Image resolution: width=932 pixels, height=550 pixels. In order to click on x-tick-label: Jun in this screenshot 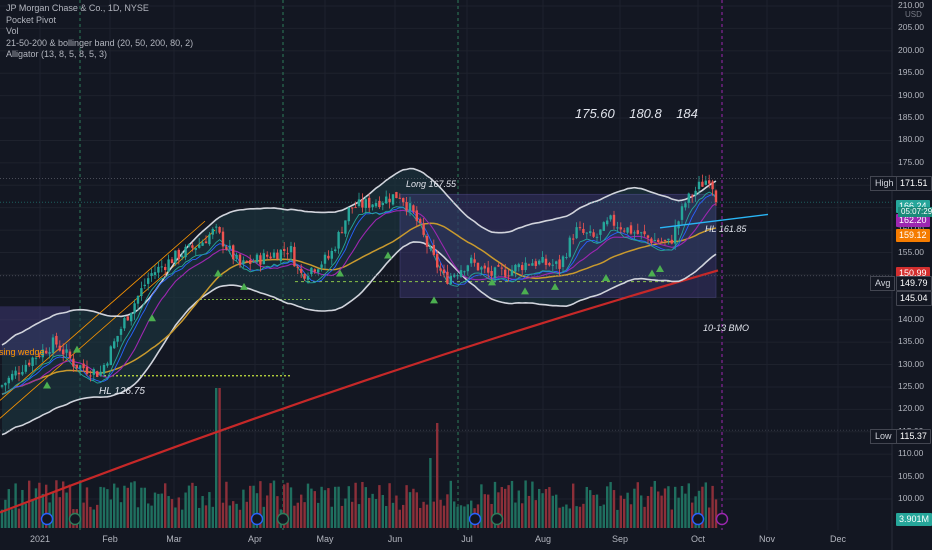, I will do `click(395, 539)`.